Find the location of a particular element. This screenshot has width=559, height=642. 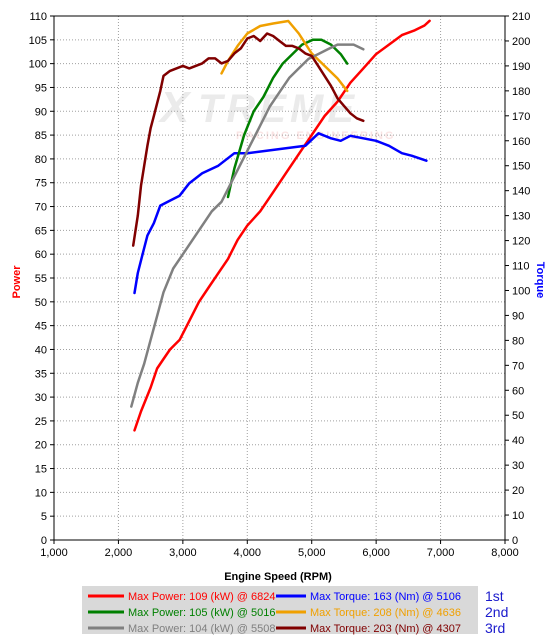

y-right-axis-title: Torque is located at coordinates (540, 280).